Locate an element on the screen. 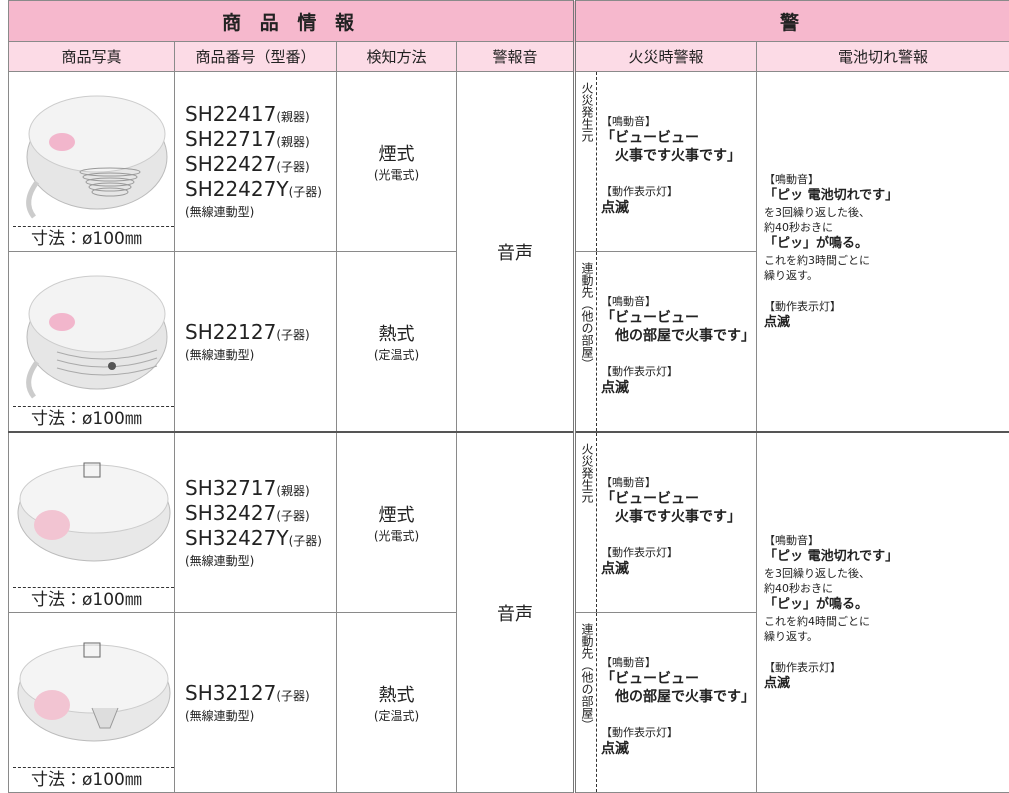  sound-cell: 音声 is located at coordinates (516, 612).